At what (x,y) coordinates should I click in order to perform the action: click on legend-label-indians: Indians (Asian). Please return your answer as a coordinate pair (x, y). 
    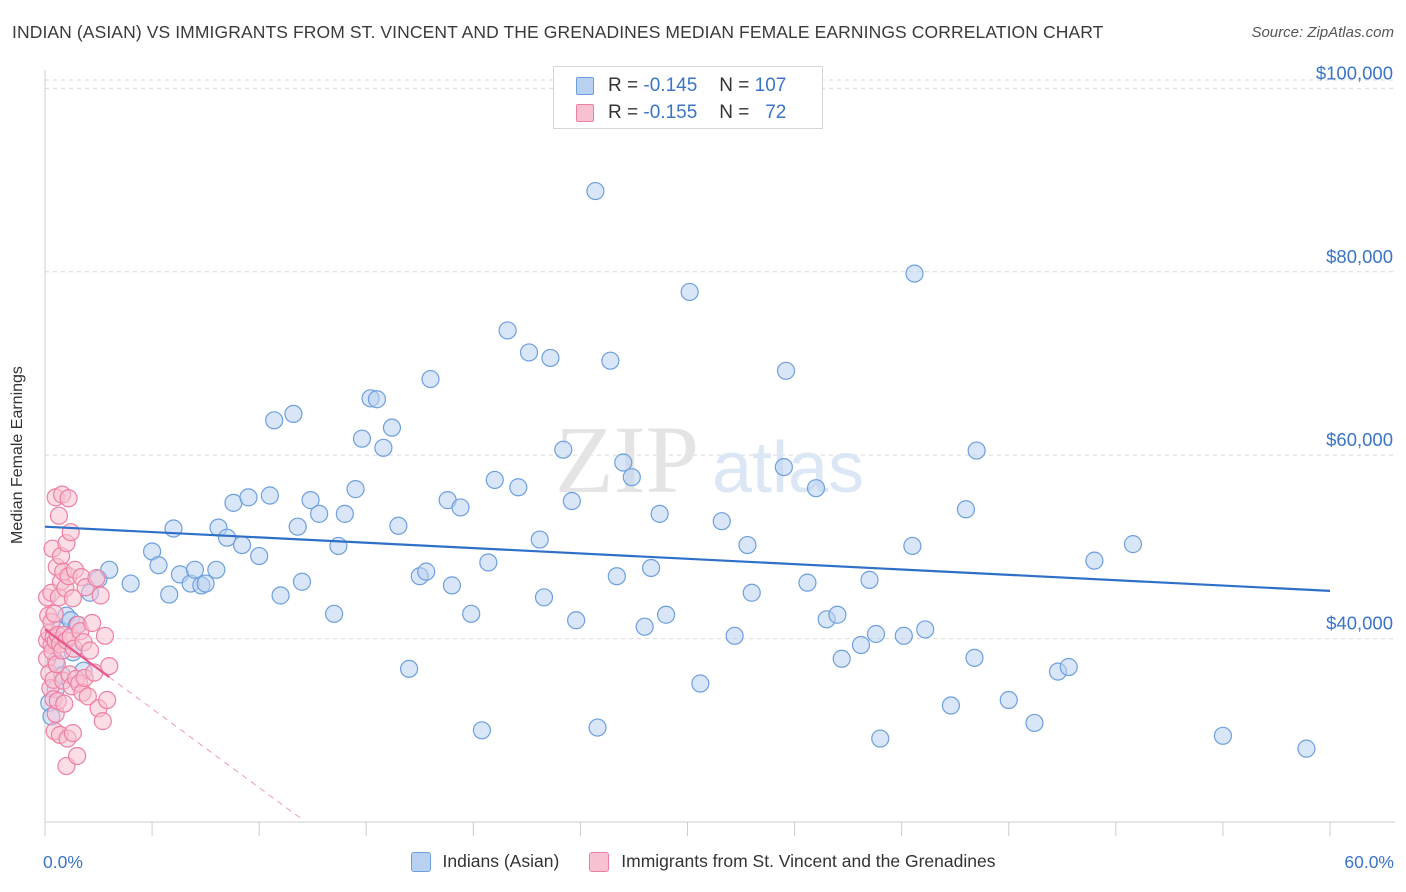
    Looking at the image, I should click on (501, 861).